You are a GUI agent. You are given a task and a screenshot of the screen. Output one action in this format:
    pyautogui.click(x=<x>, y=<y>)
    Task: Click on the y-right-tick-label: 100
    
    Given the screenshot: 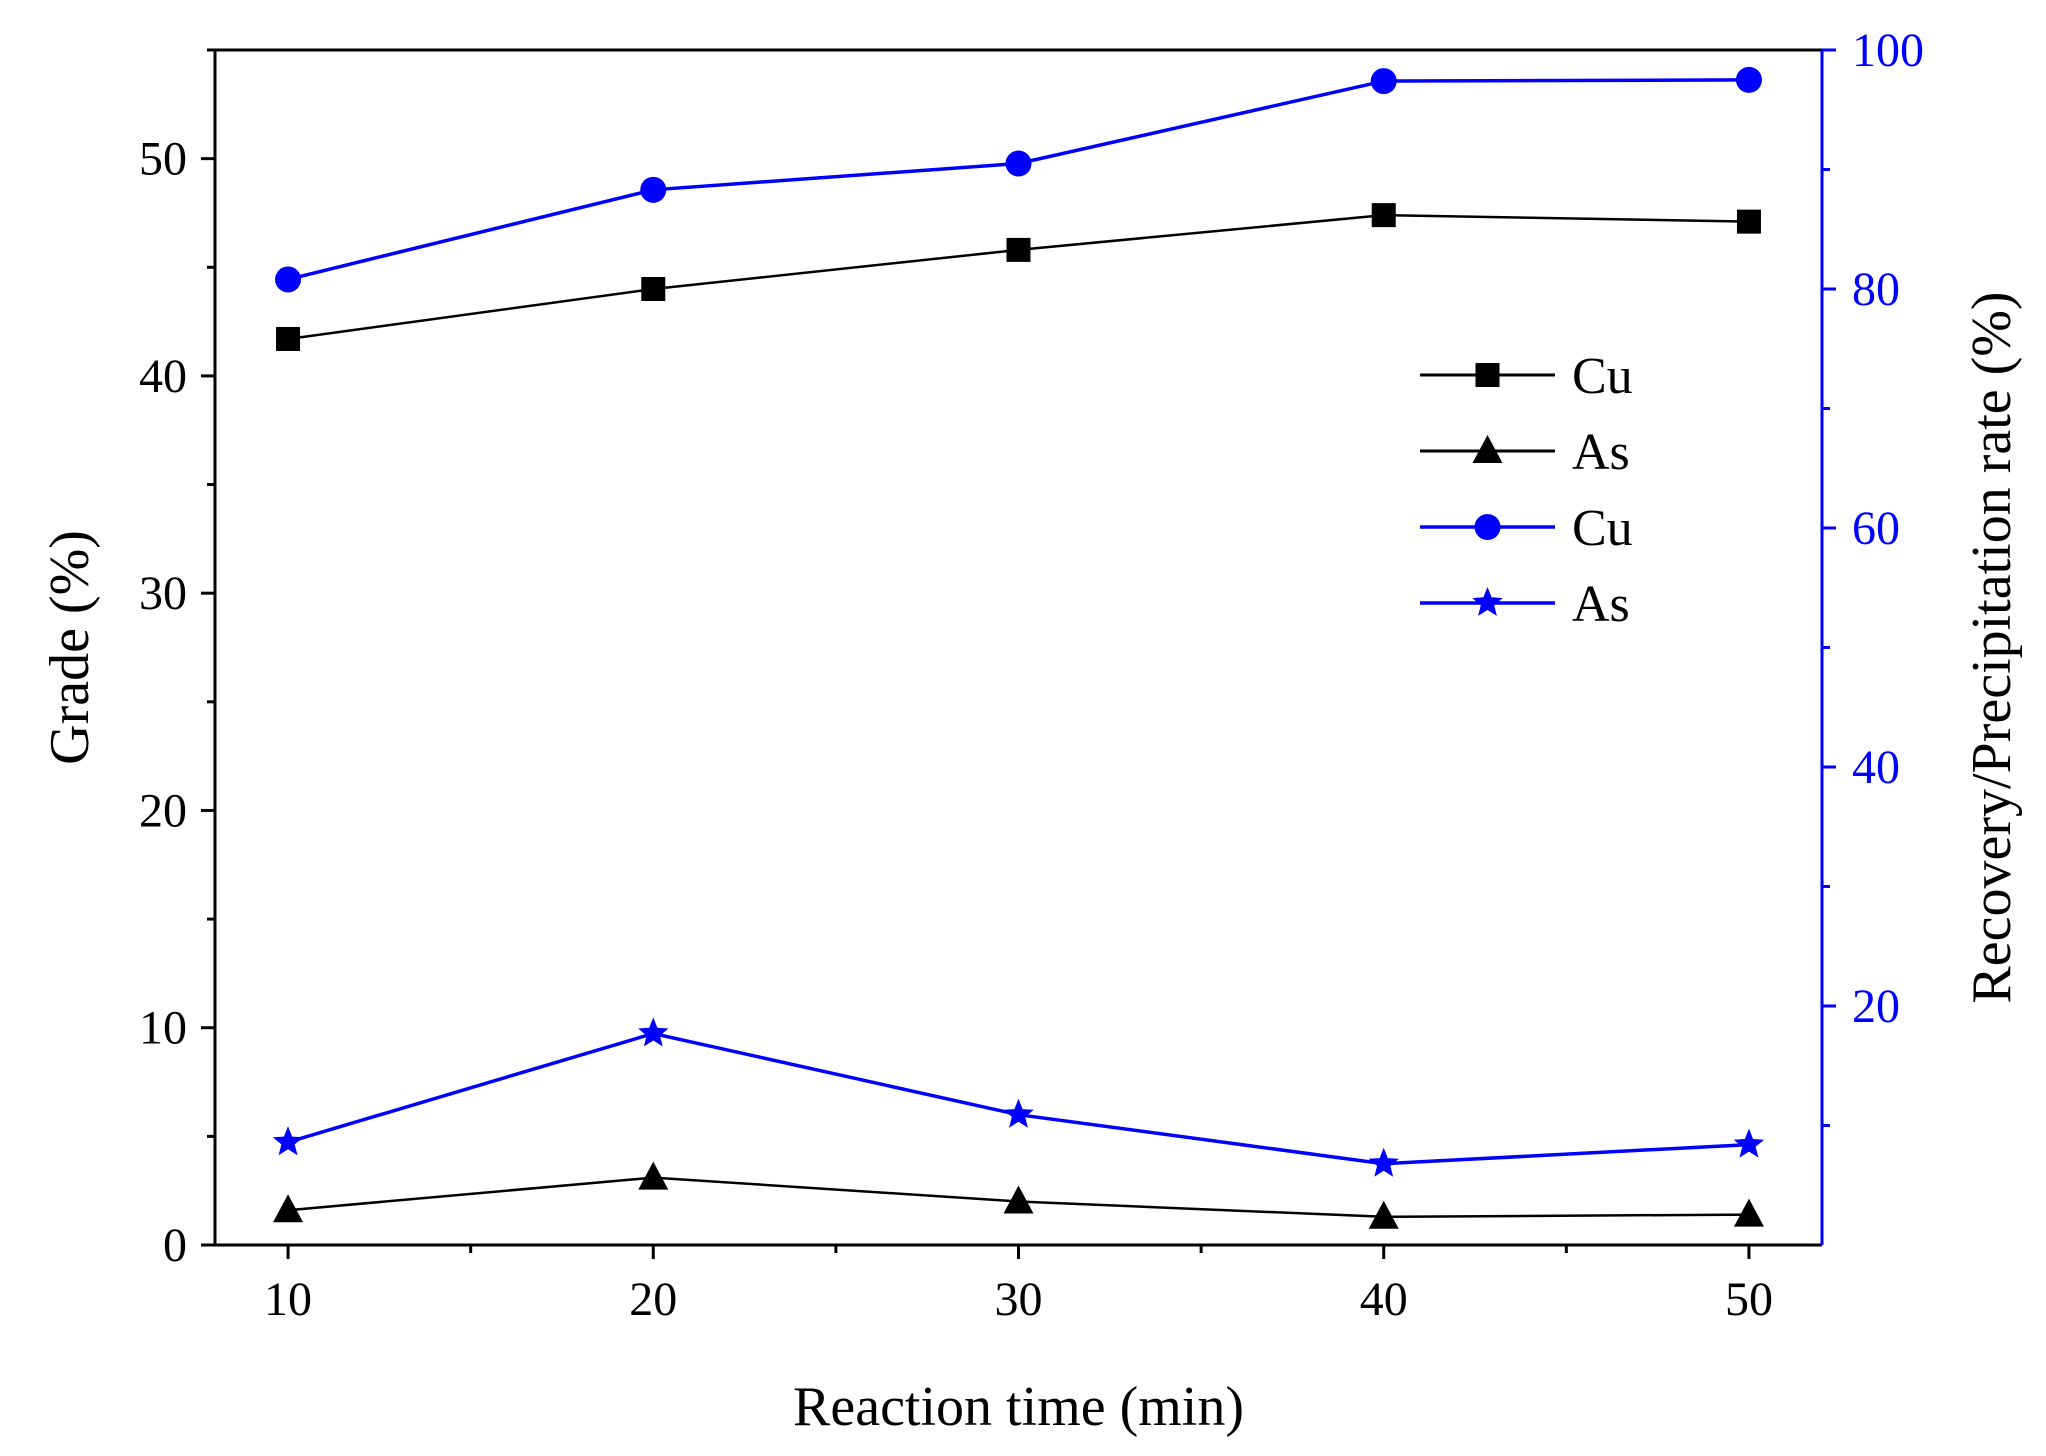 What is the action you would take?
    pyautogui.click(x=1888, y=50)
    